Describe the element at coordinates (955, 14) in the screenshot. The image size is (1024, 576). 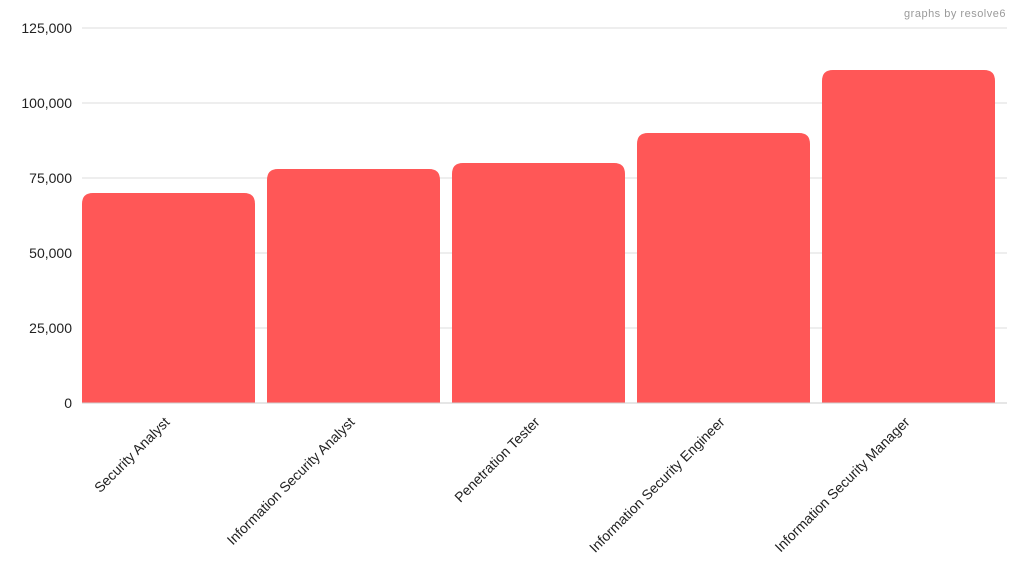
I see `watermark-text: graphs by resolve6` at that location.